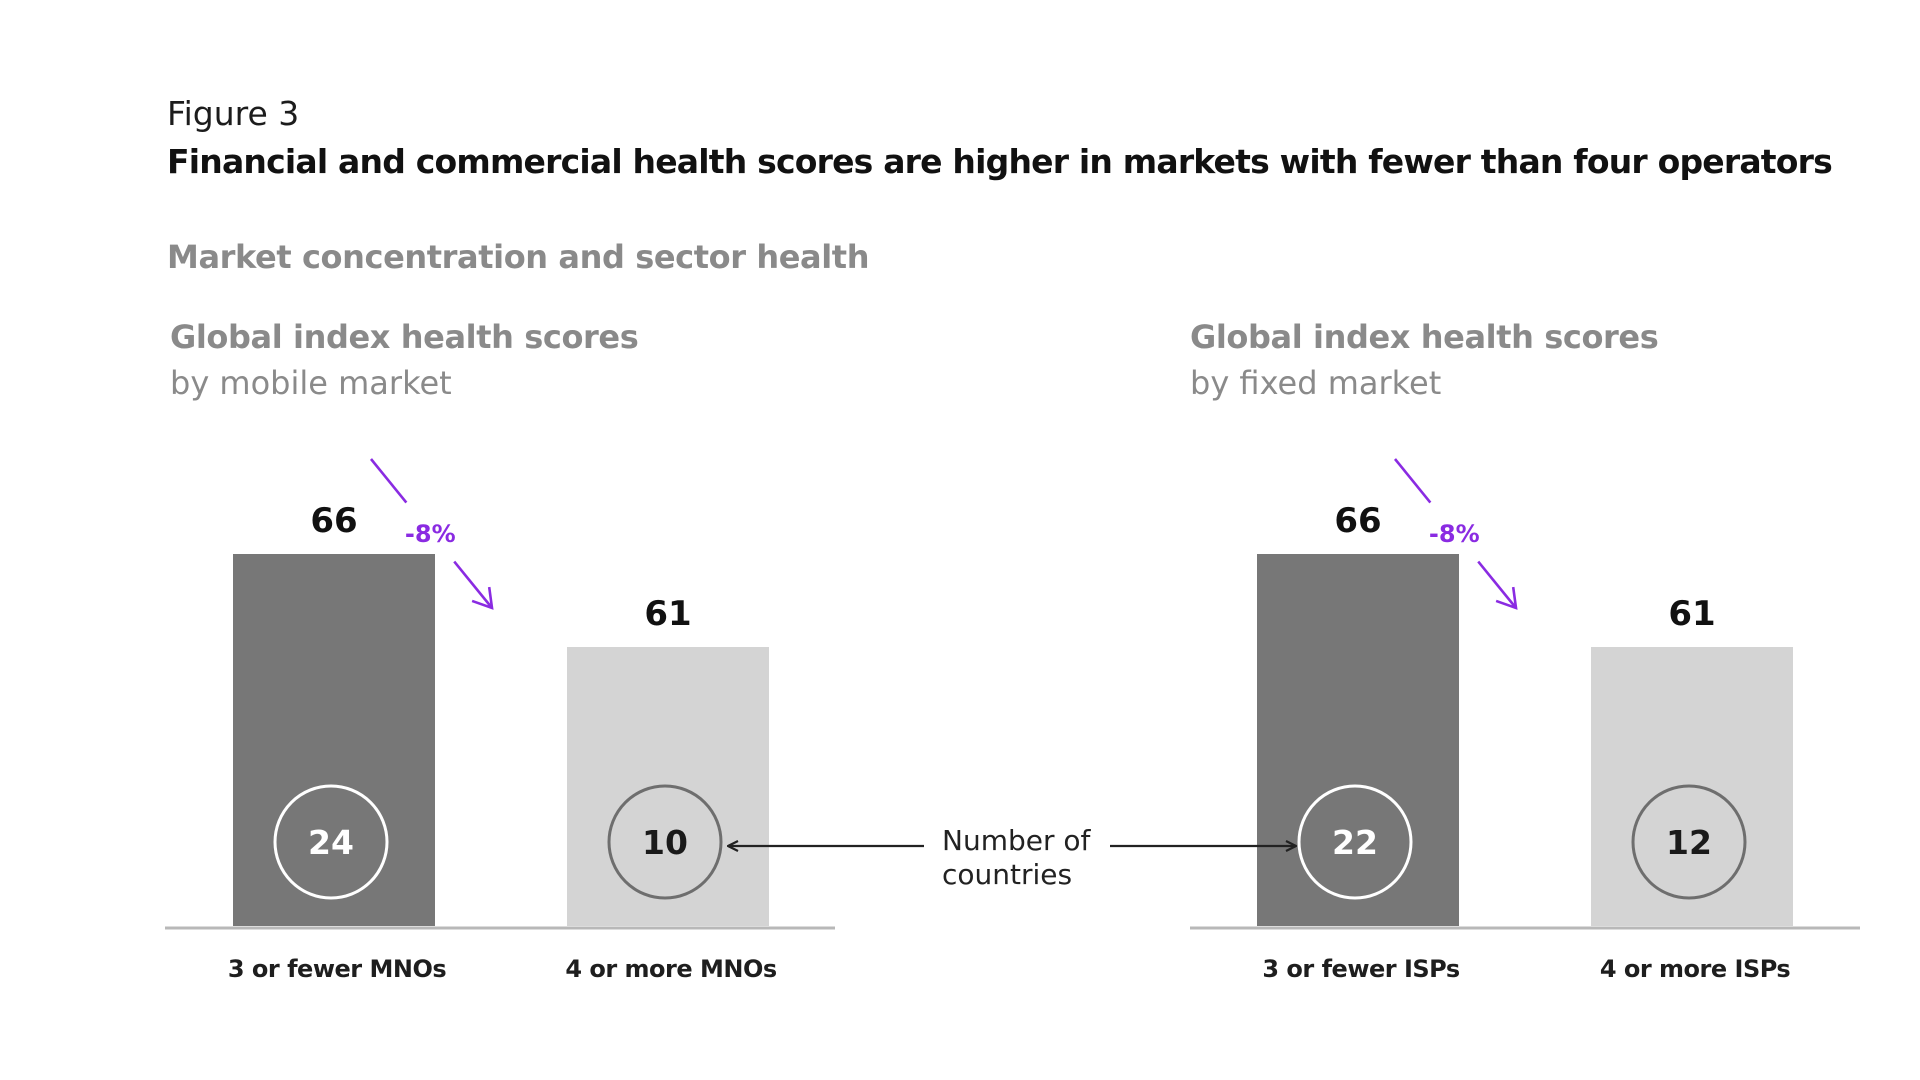  Describe the element at coordinates (1357, 521) in the screenshot. I see `fixed-value-label-3-or-fewer-isps: 66` at that location.